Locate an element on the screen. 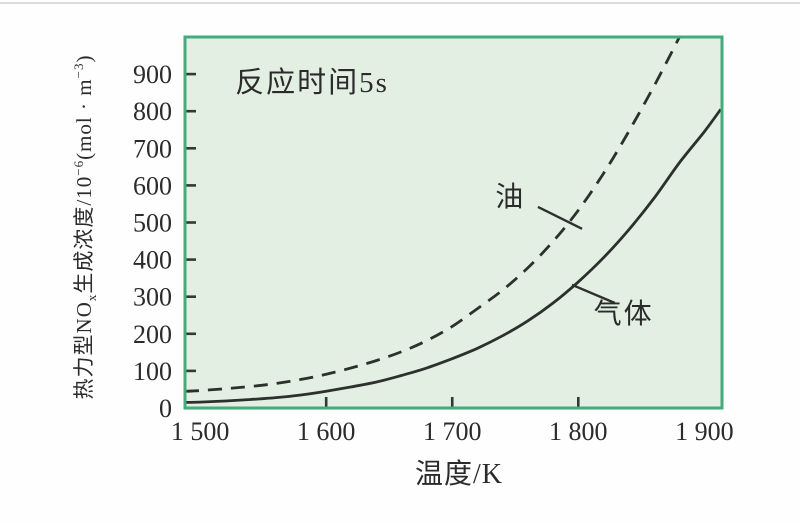 Image resolution: width=800 pixels, height=523 pixels. x-tick-label: 1 700 is located at coordinates (452, 431).